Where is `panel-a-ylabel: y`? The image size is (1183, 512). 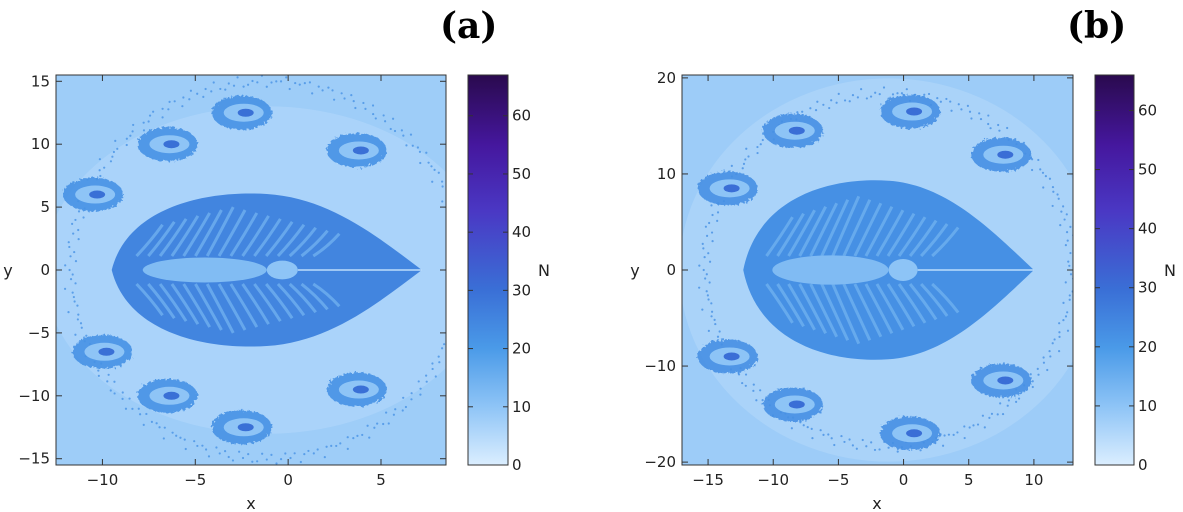
panel-a-ylabel: y is located at coordinates (7, 270).